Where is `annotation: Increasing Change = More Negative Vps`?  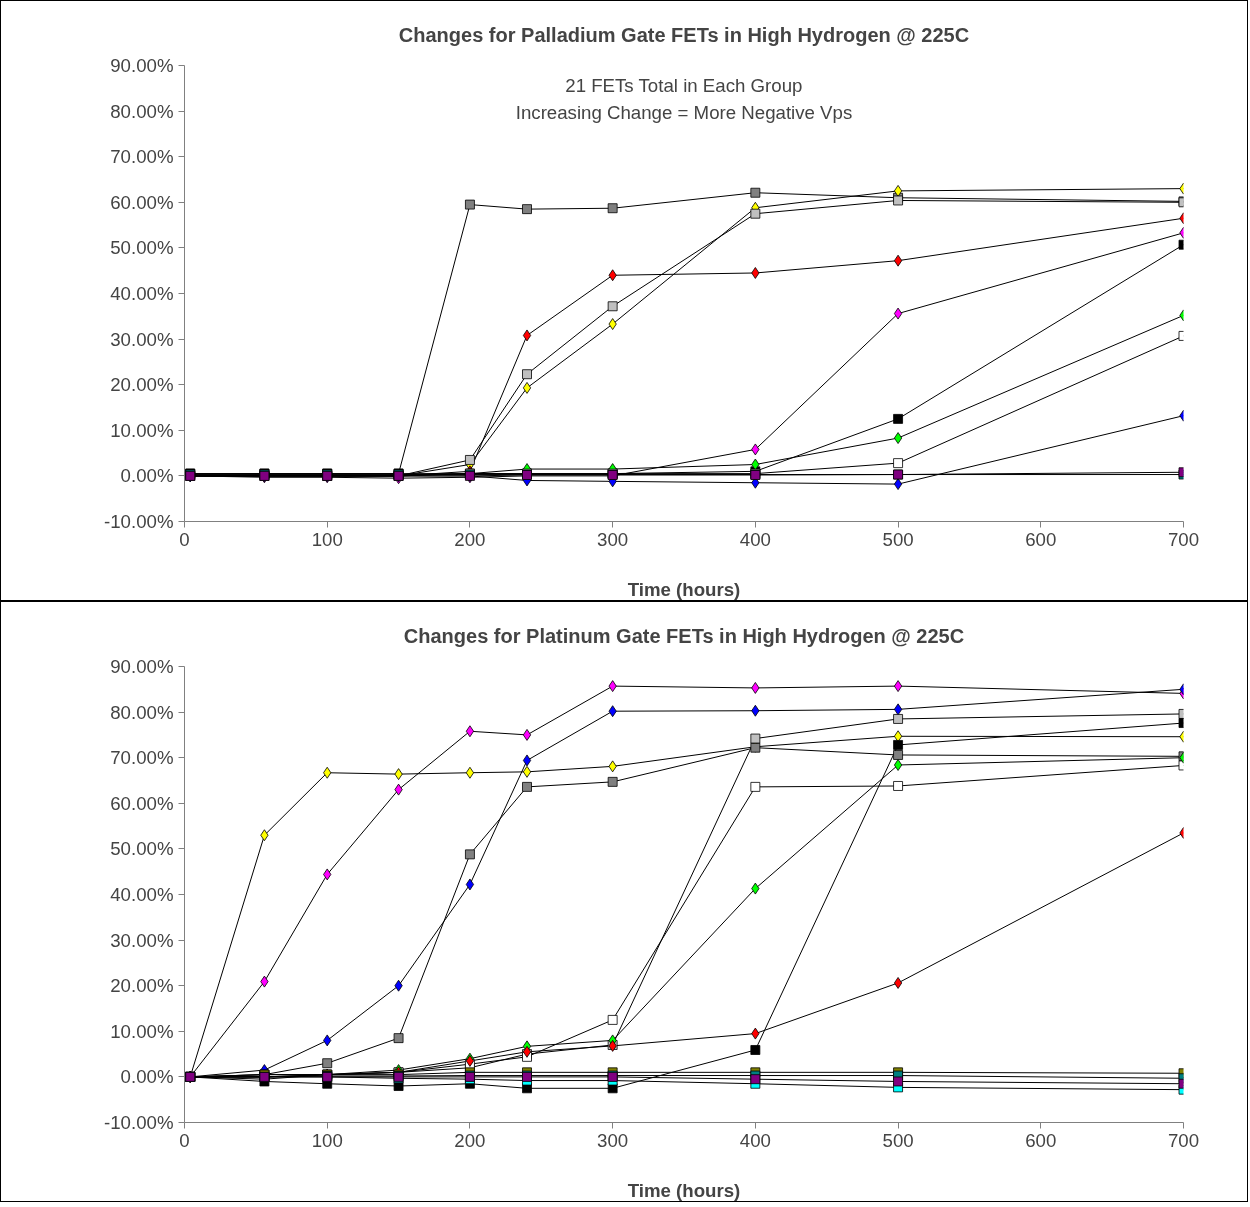 annotation: Increasing Change = More Negative Vps is located at coordinates (684, 112).